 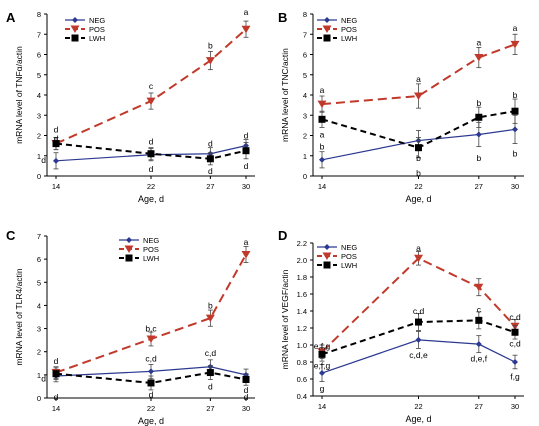 I want to click on significance-label: d,e,f, so click(x=479, y=359).